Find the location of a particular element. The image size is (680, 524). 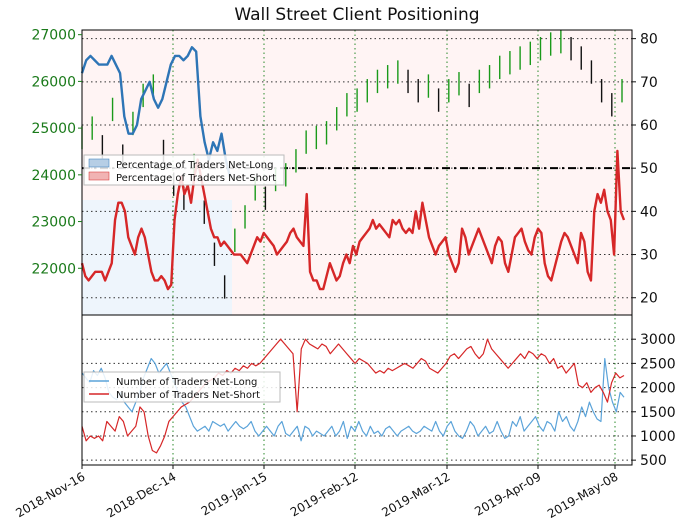

count-tick-label-5: 3000 is located at coordinates (658, 340).